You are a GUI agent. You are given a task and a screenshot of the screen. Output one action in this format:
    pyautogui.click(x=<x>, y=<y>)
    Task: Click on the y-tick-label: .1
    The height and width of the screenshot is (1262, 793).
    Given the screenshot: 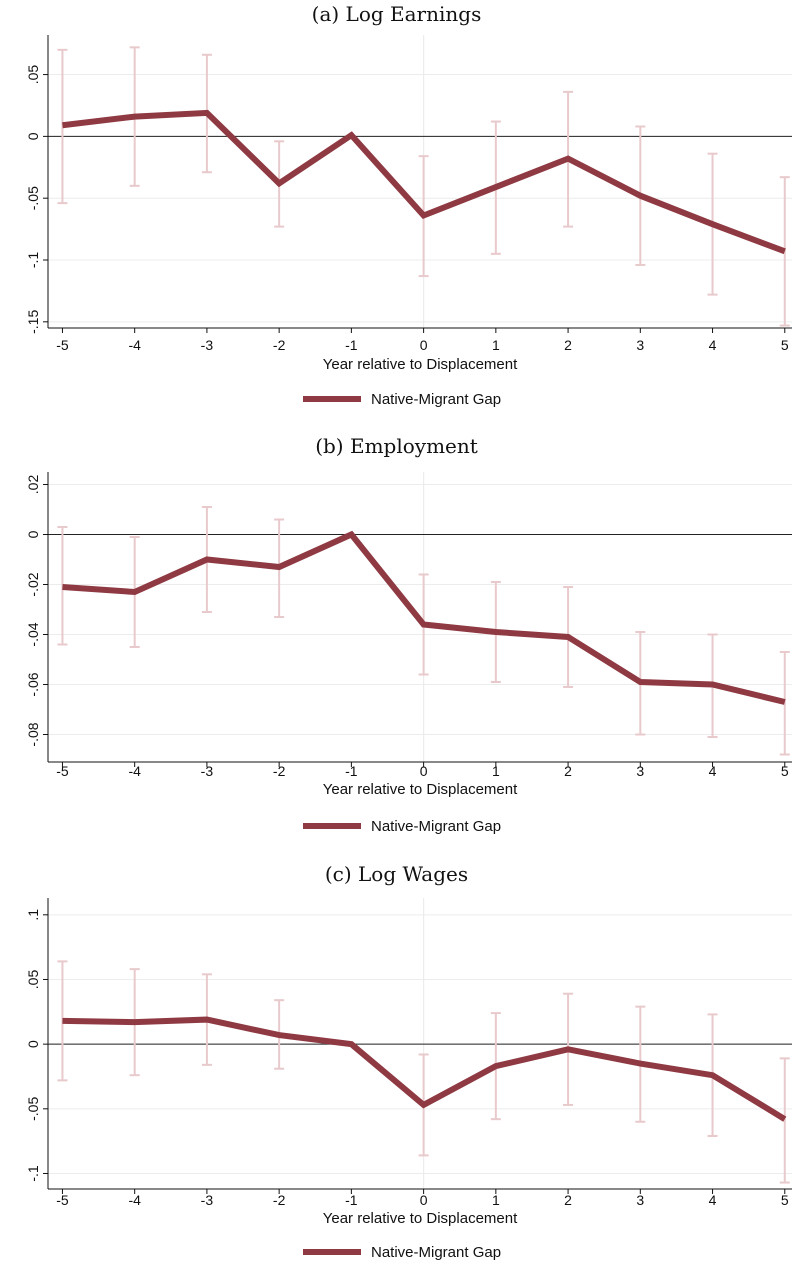 What is the action you would take?
    pyautogui.click(x=33, y=915)
    